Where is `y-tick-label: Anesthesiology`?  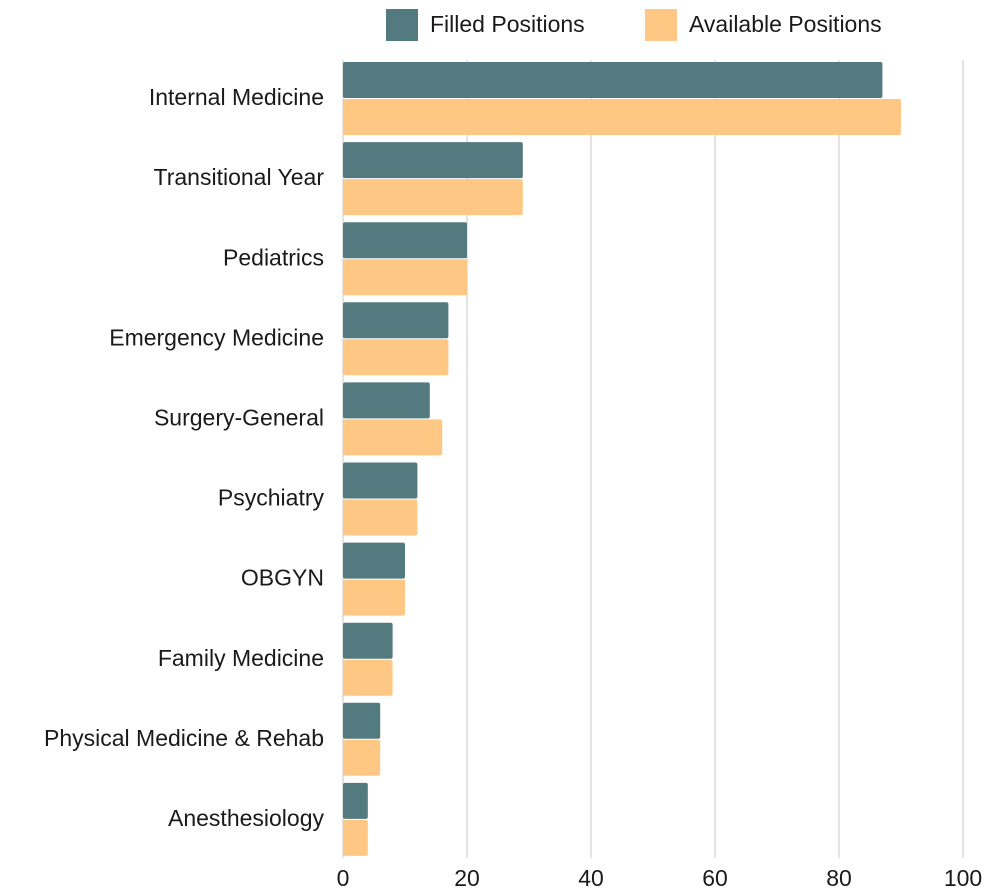 y-tick-label: Anesthesiology is located at coordinates (246, 818).